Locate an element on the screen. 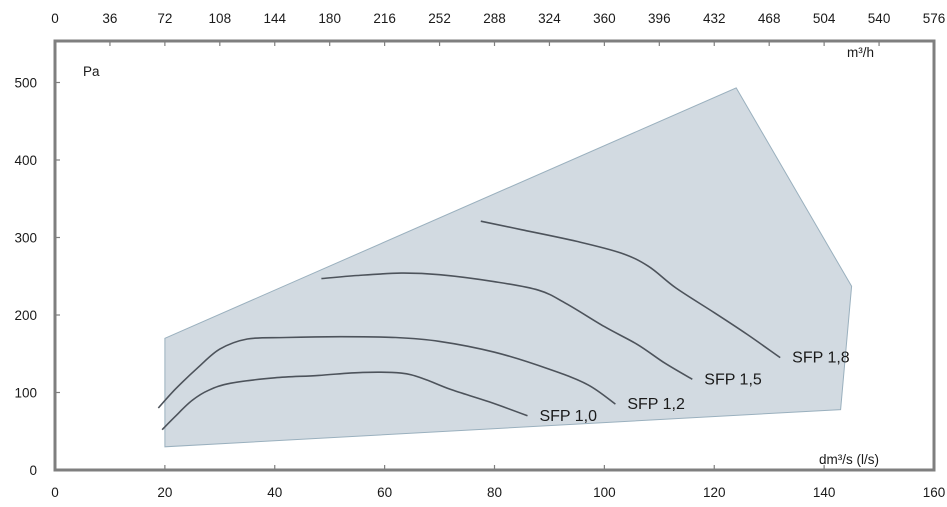 This screenshot has width=947, height=507. x-tick-label: 60 is located at coordinates (384, 492).